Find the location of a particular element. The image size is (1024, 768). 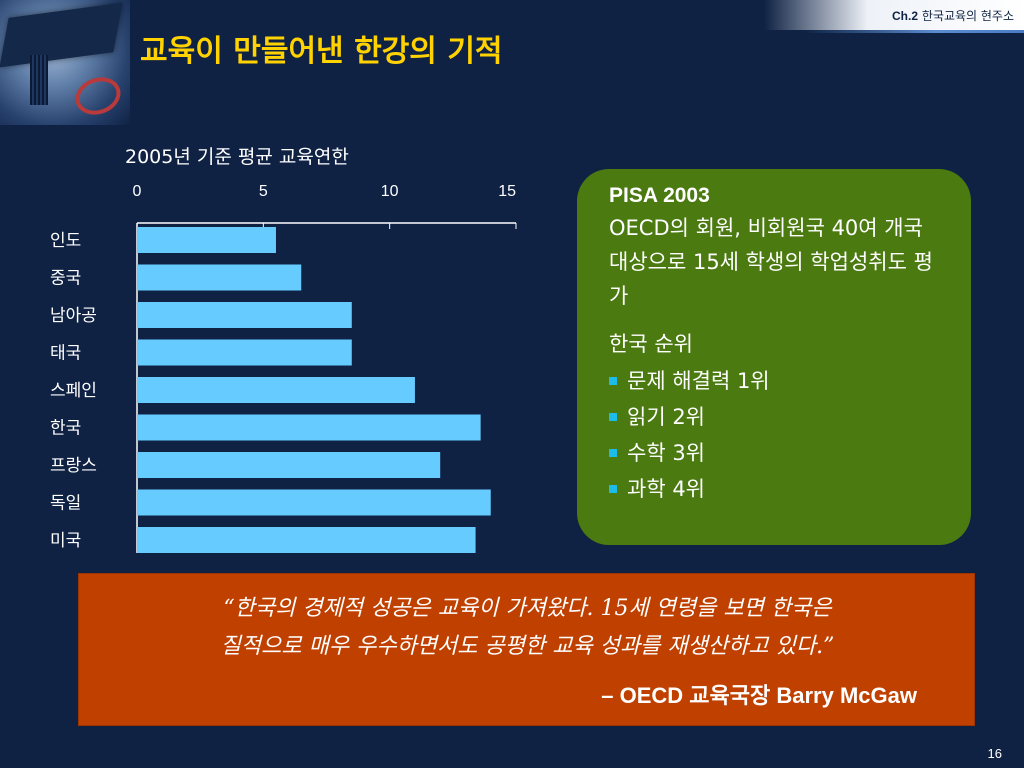

chart-title: 2005년 기준 평균 교육연한 is located at coordinates (237, 157).